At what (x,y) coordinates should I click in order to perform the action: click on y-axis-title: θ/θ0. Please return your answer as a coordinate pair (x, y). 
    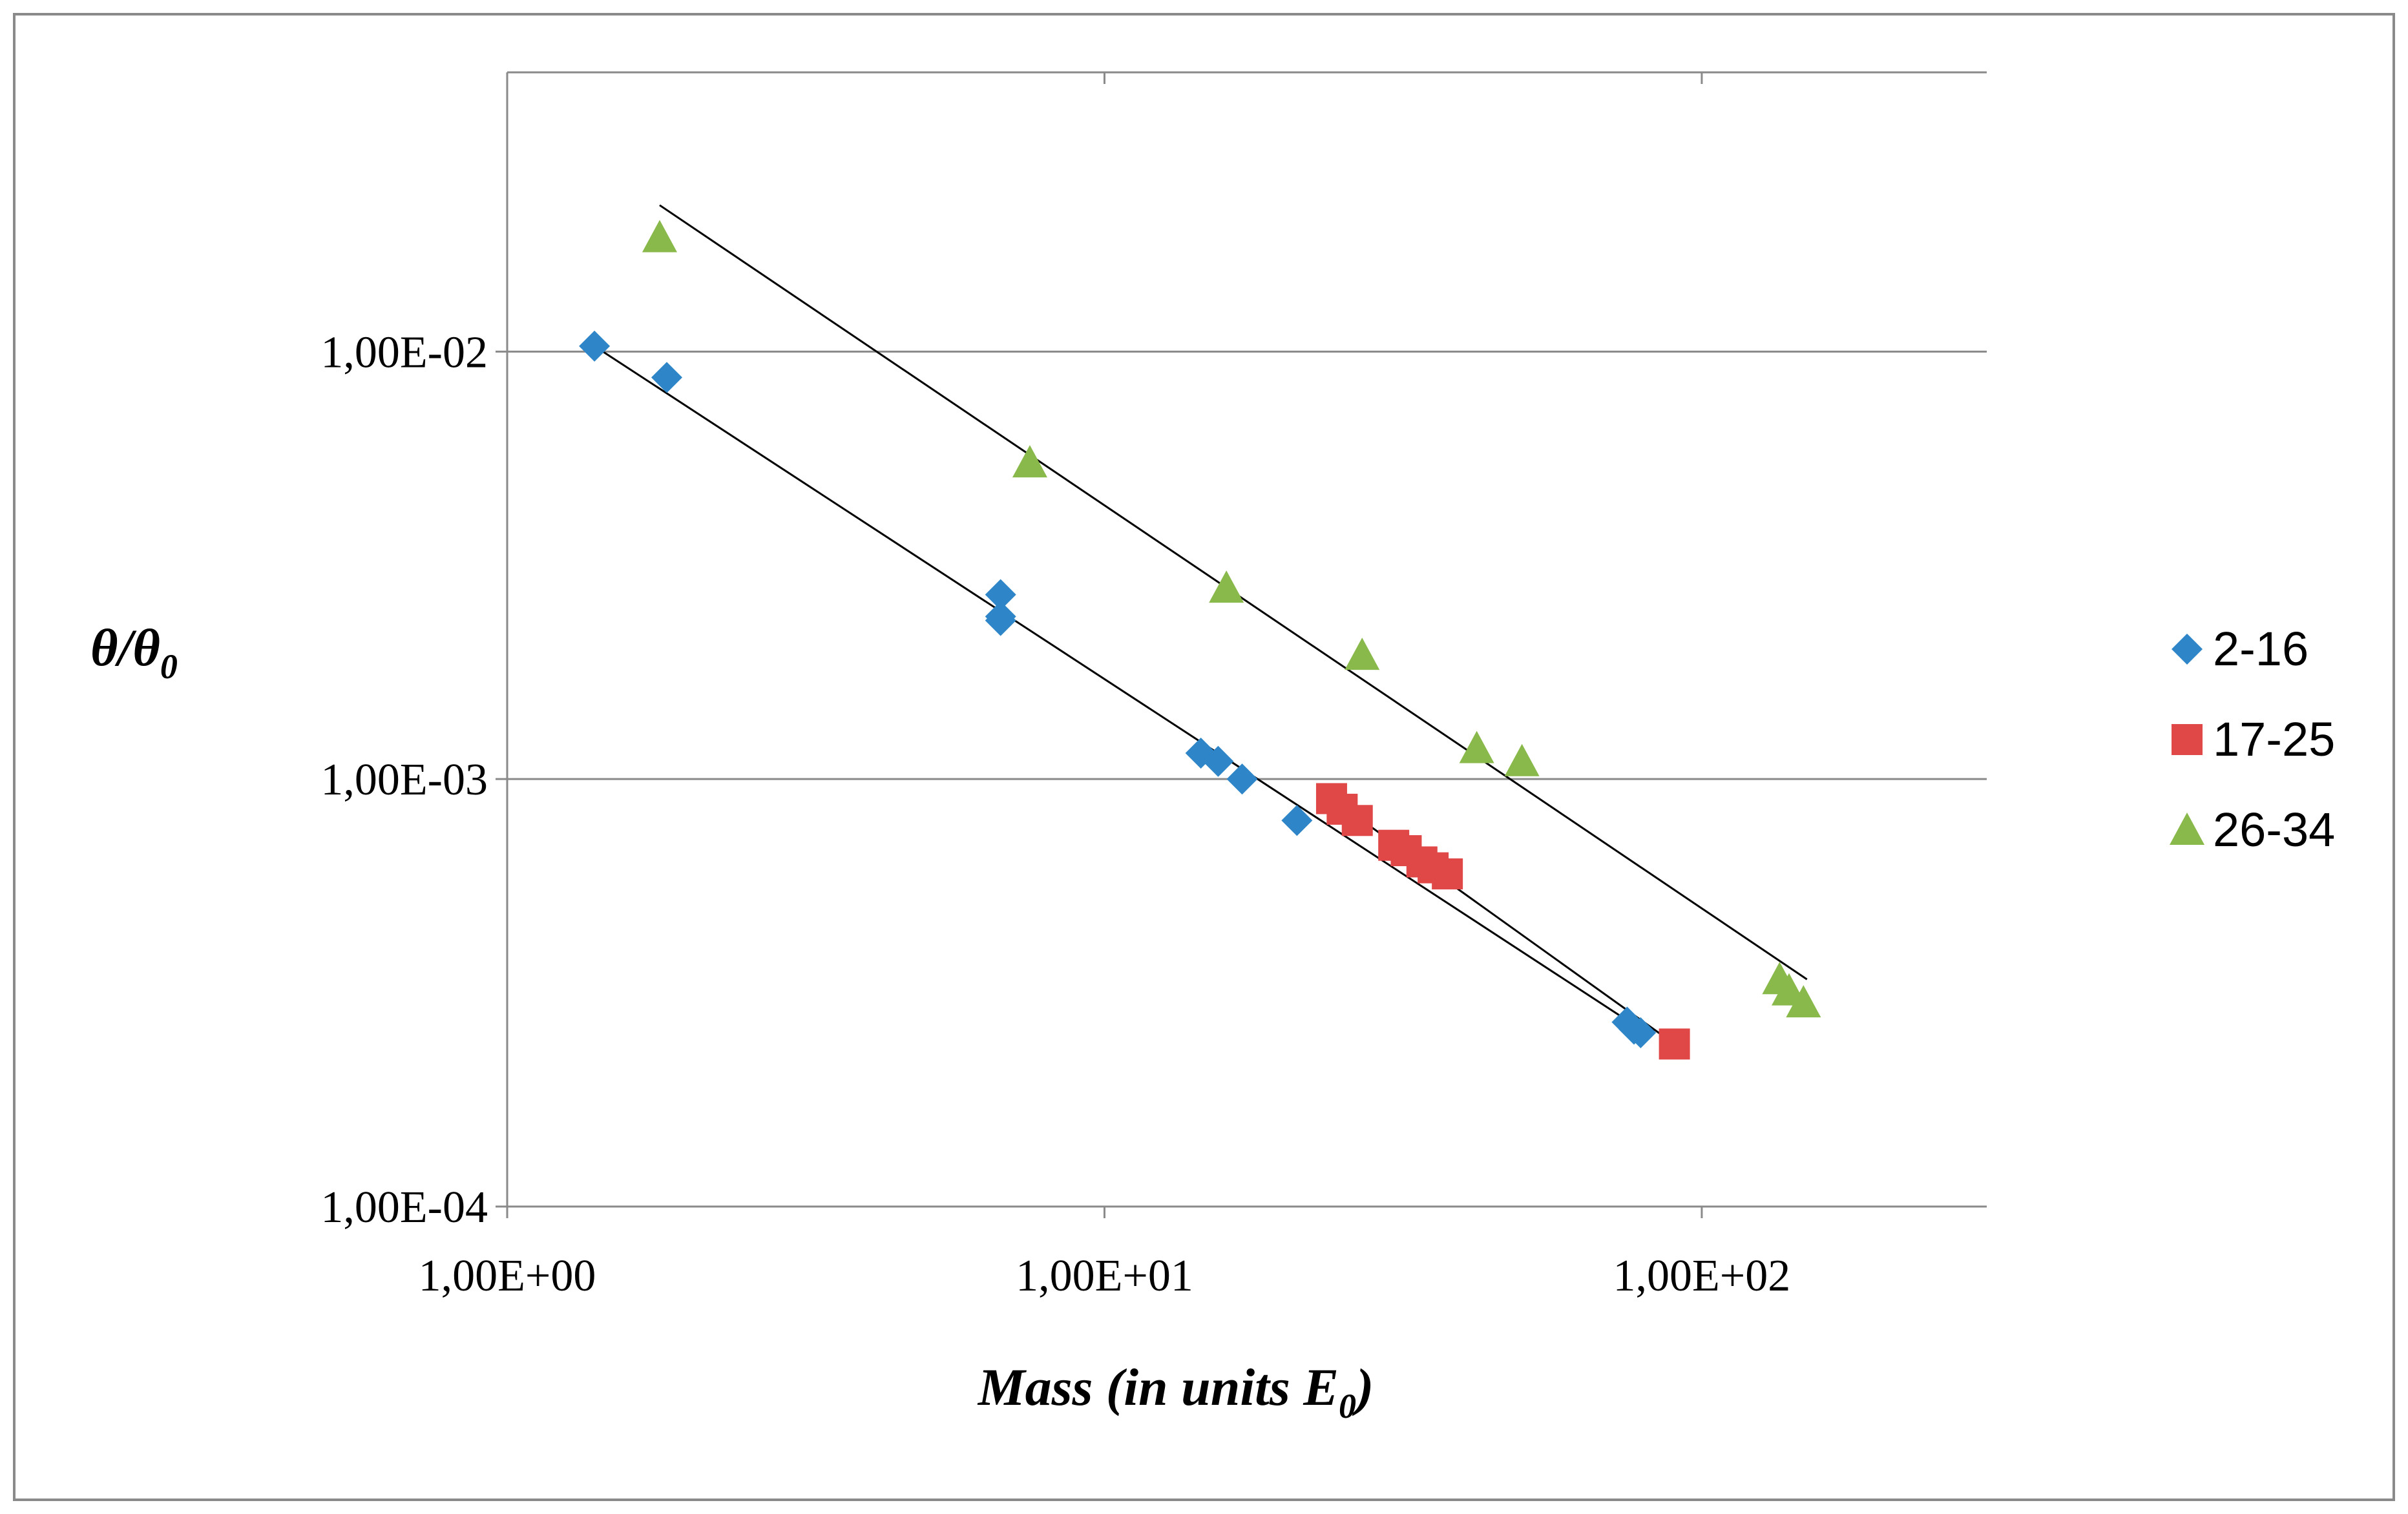
    Looking at the image, I should click on (134, 652).